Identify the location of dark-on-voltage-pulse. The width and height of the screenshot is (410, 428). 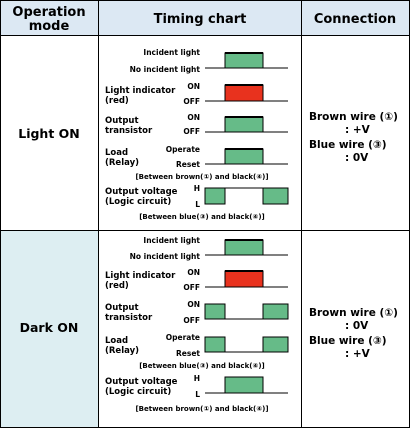
(244, 385).